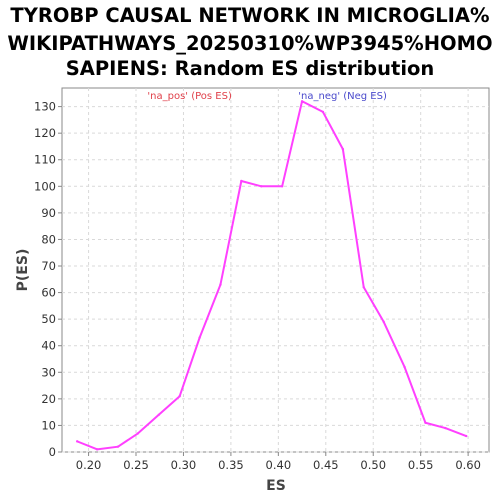 The image size is (500, 500). I want to click on y-tick-label: 120, so click(45, 133).